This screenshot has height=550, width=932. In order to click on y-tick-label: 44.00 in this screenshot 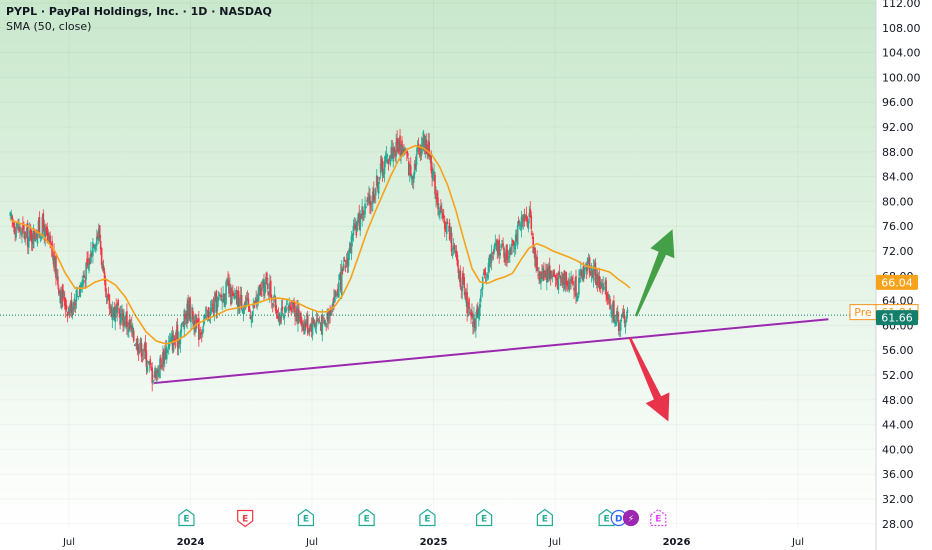, I will do `click(898, 425)`.